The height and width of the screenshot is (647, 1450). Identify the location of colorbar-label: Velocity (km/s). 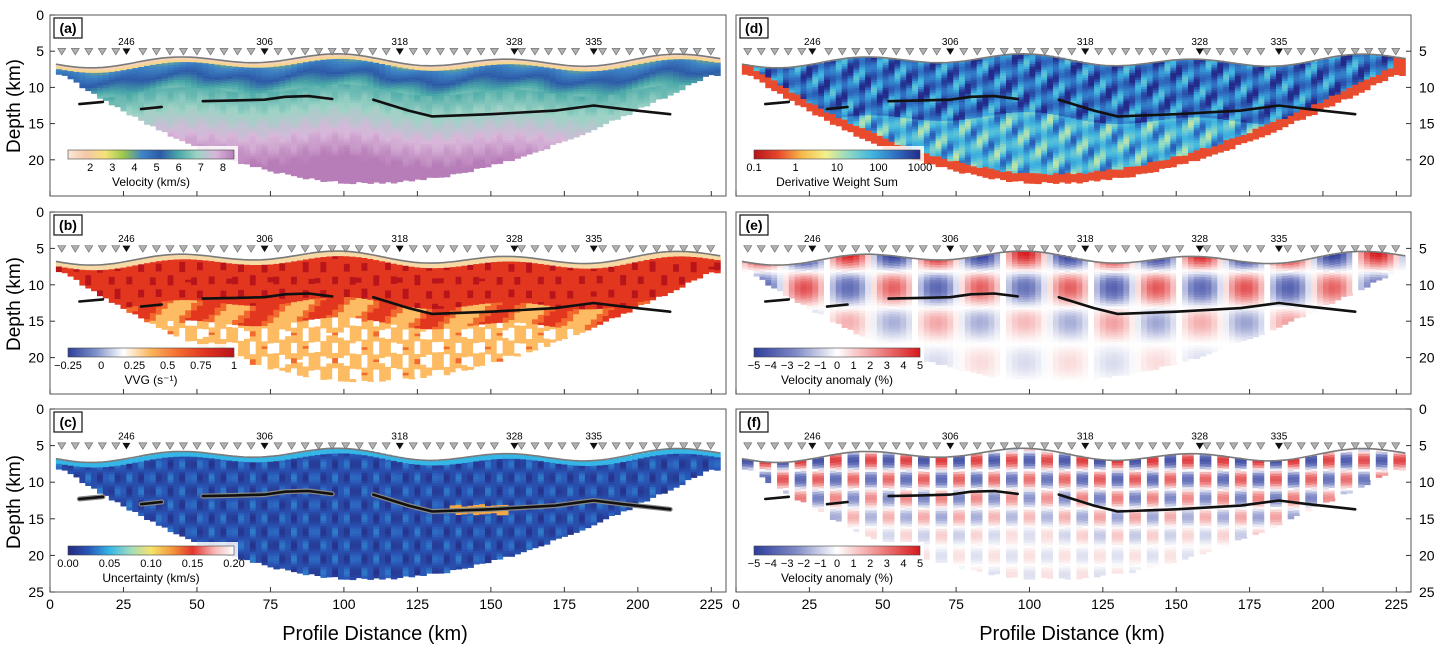
(151, 182).